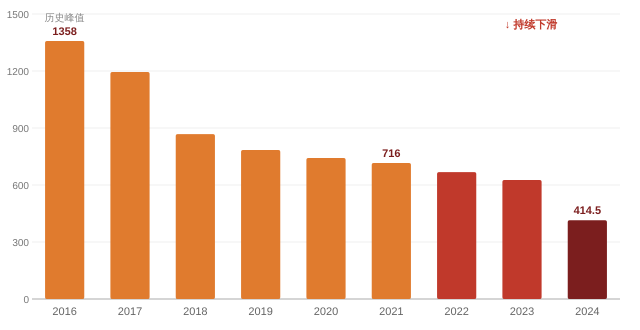 The height and width of the screenshot is (330, 640). I want to click on x-tick-label: 2021, so click(391, 312).